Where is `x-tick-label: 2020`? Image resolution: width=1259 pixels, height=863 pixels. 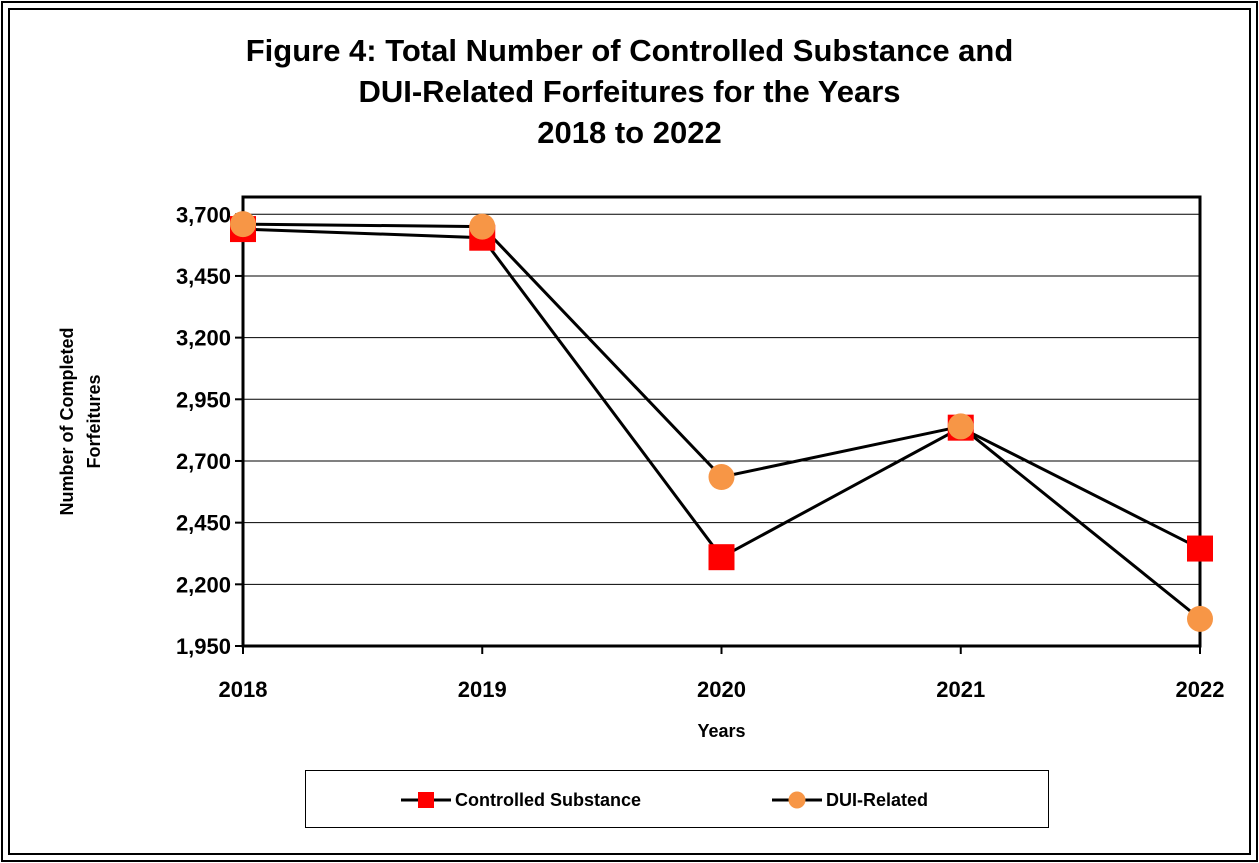 x-tick-label: 2020 is located at coordinates (721, 689).